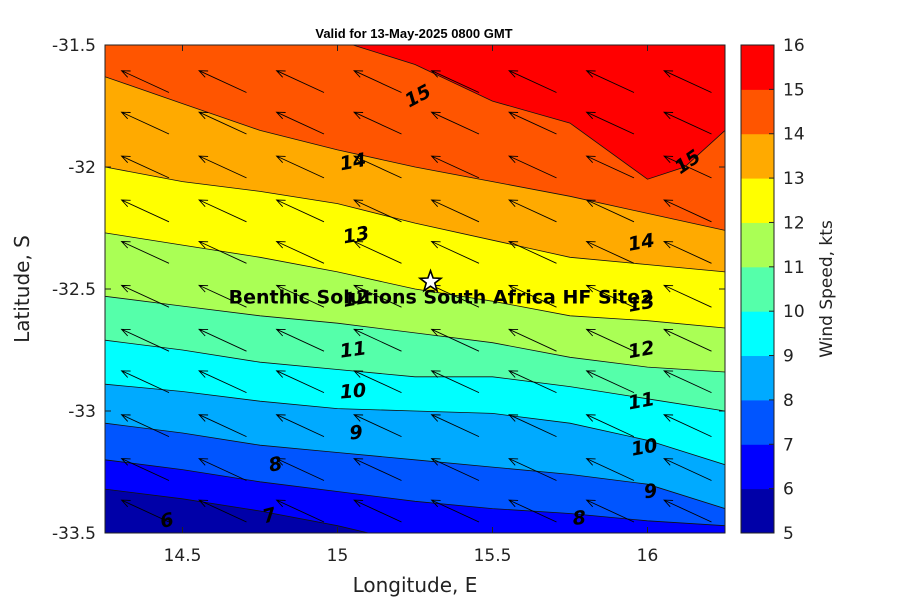  Describe the element at coordinates (788, 534) in the screenshot. I see `colorbar-tick-label: 5` at that location.